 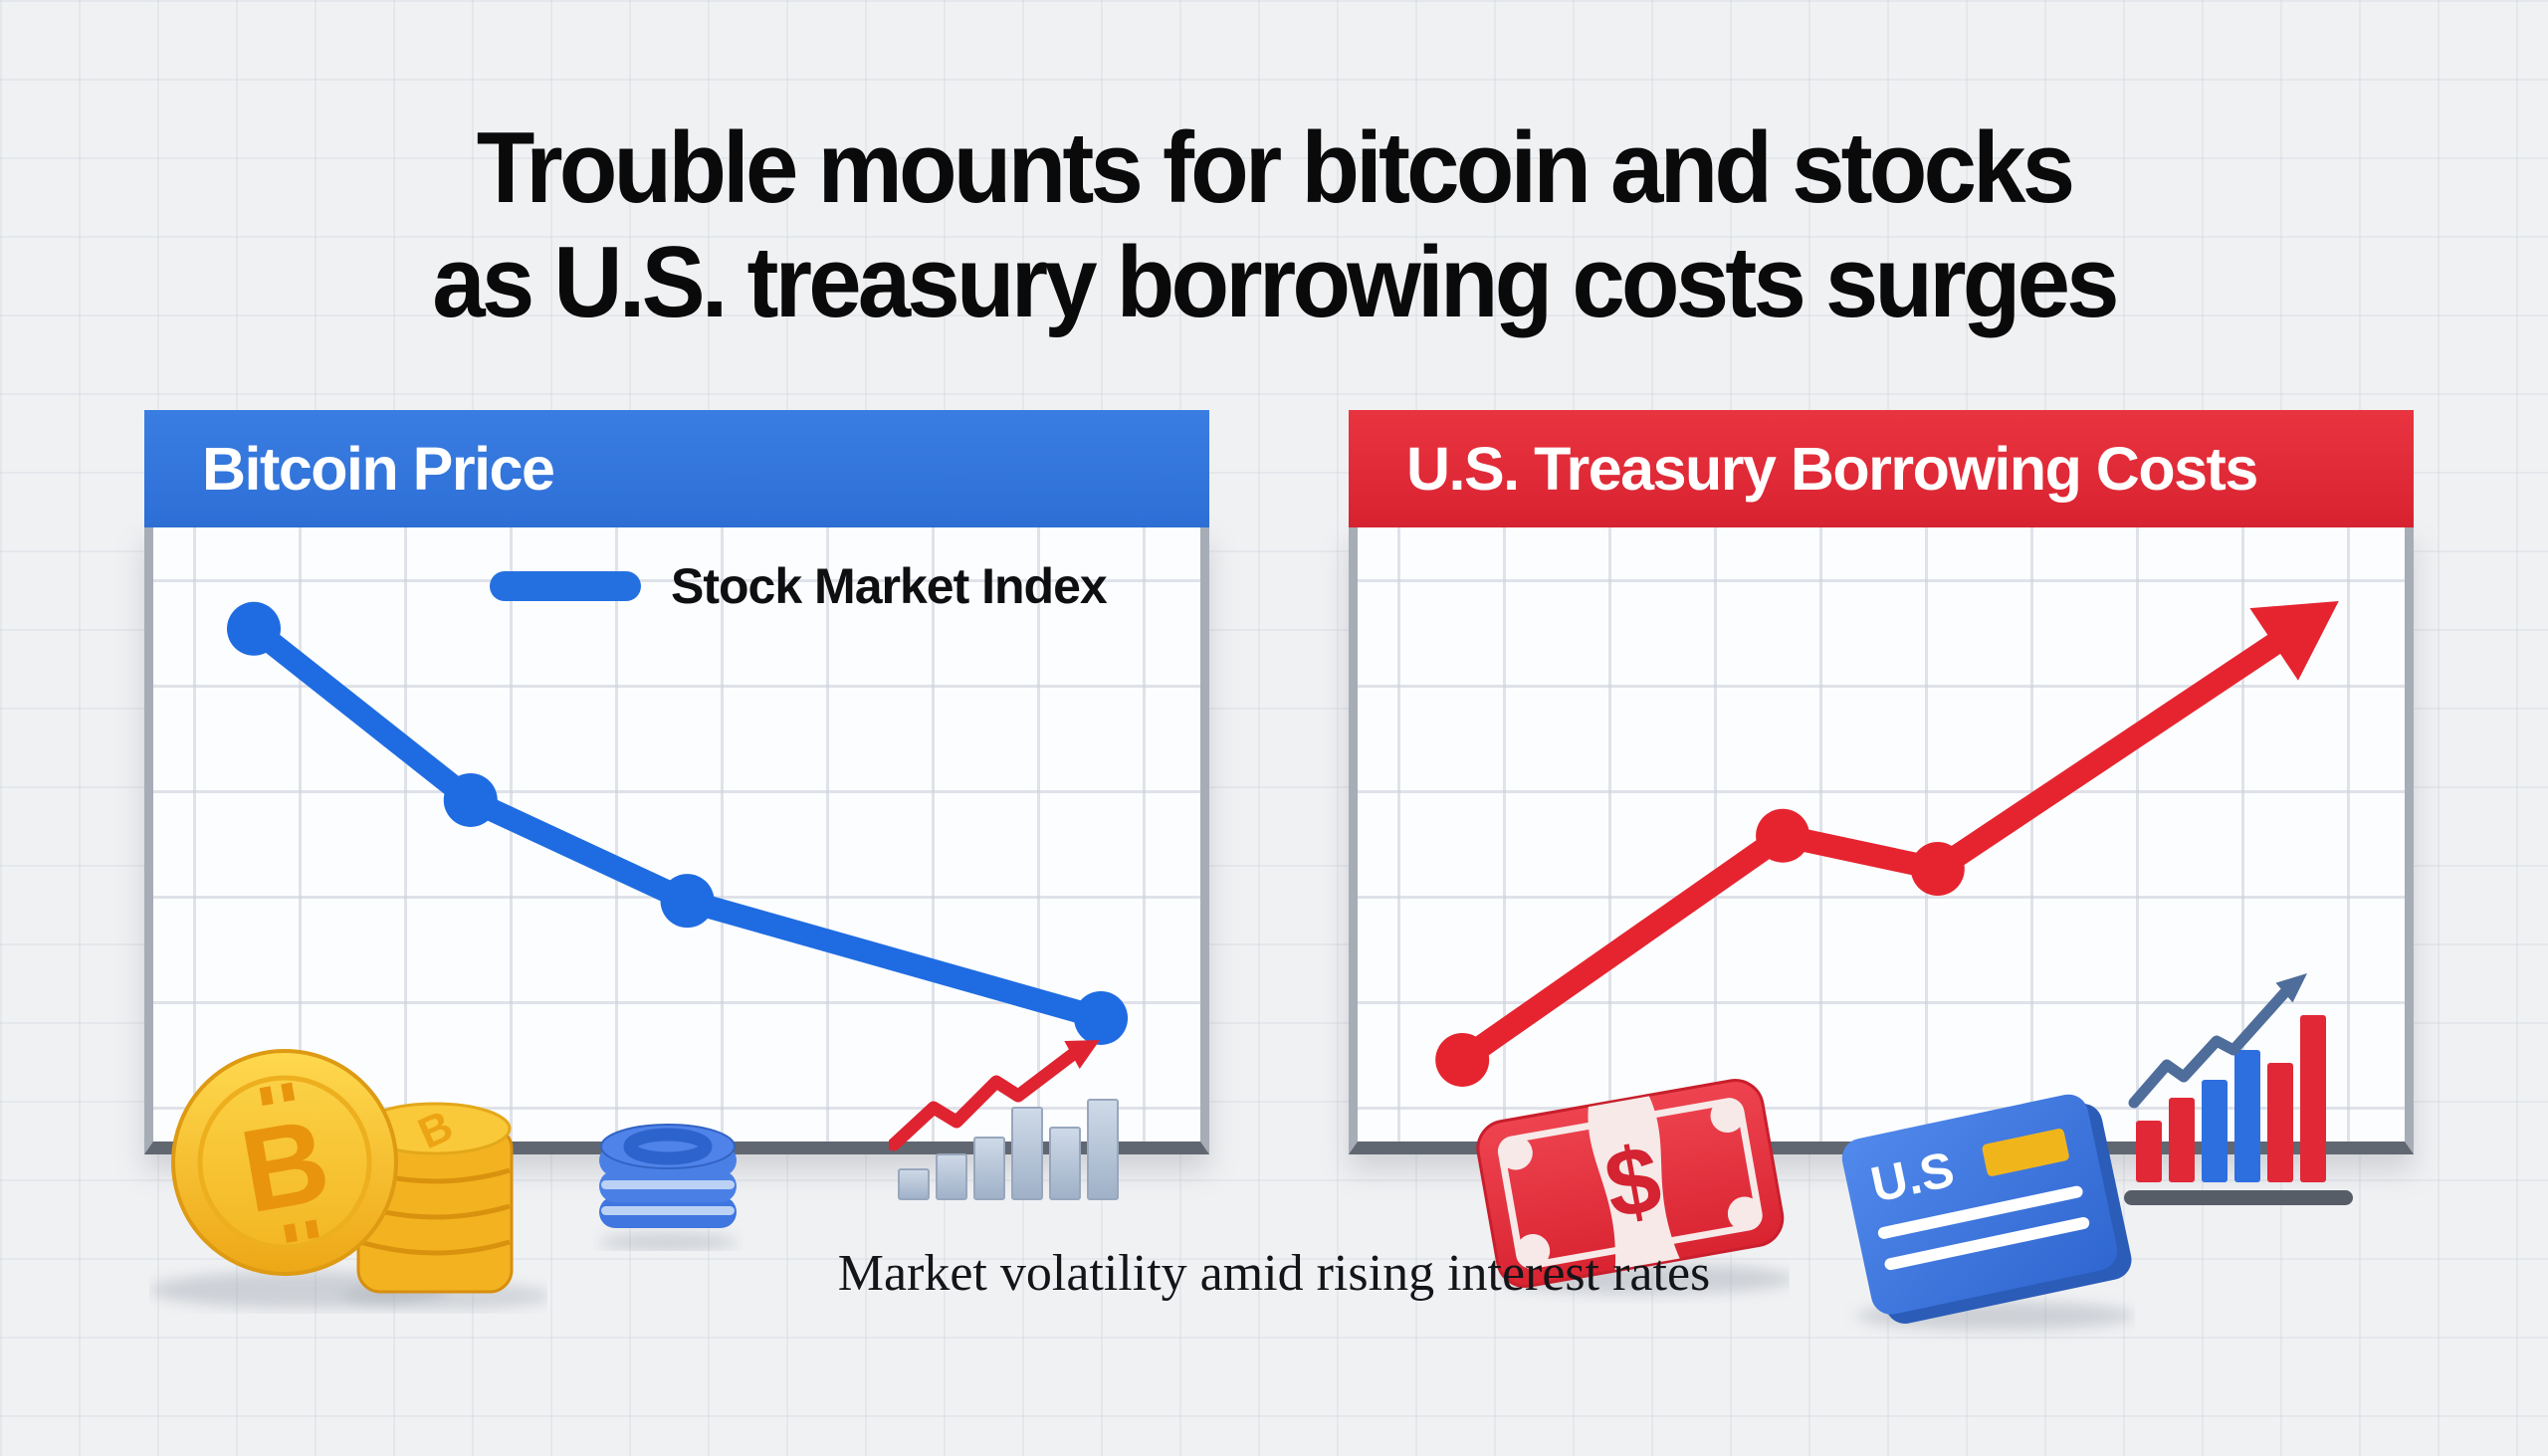 What do you see at coordinates (1832, 469) in the screenshot?
I see `treasury-panel-title: U.S. Treasury Borrowing Costs` at bounding box center [1832, 469].